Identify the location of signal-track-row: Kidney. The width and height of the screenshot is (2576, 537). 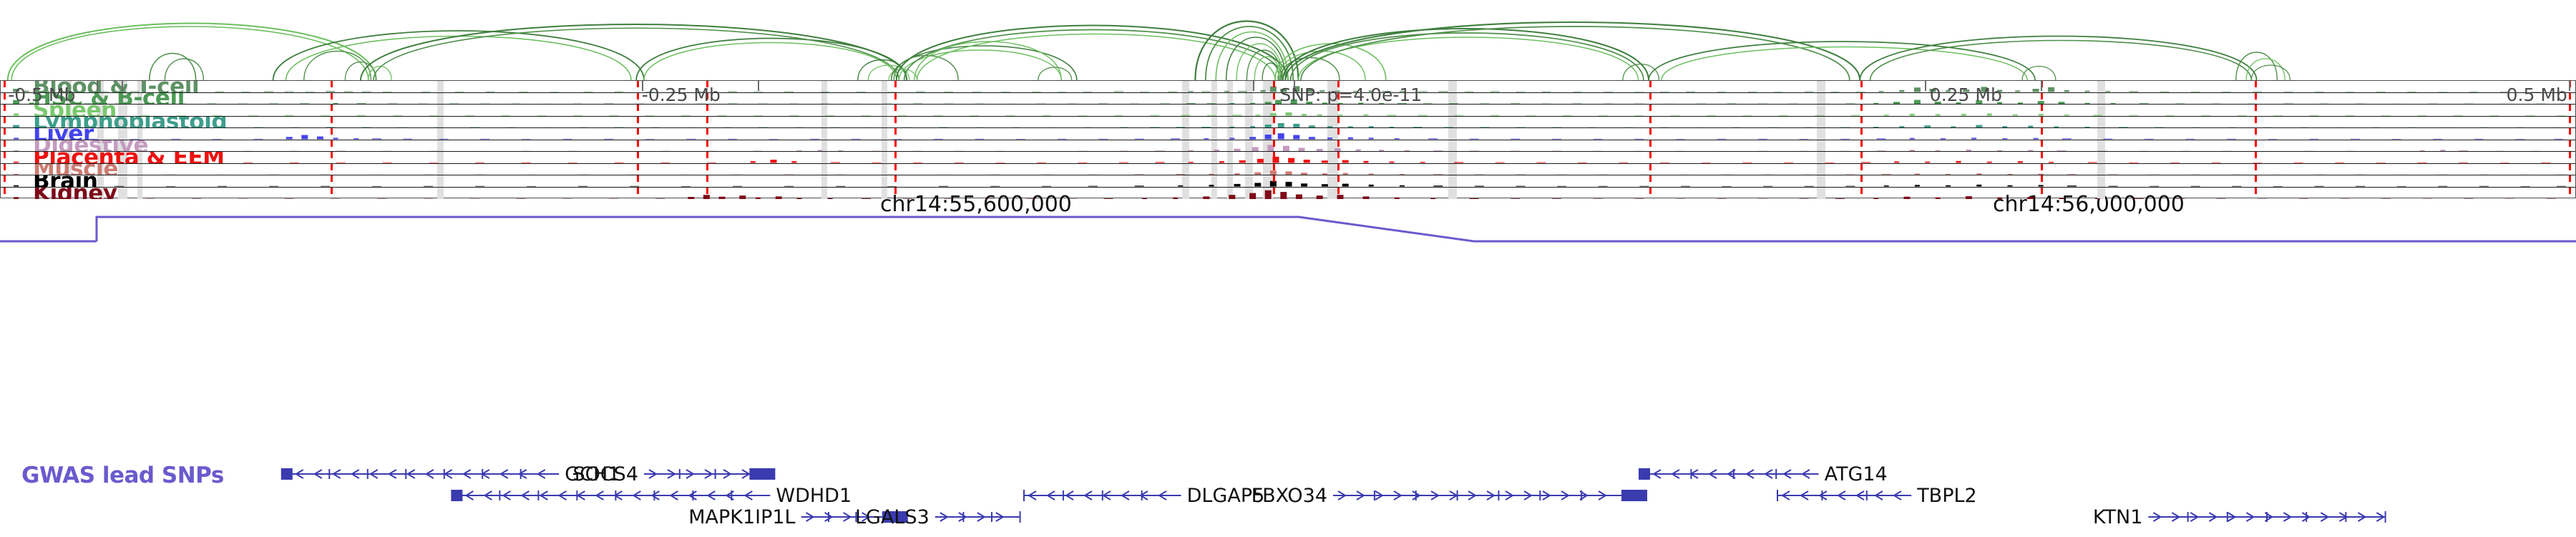
(1288, 193).